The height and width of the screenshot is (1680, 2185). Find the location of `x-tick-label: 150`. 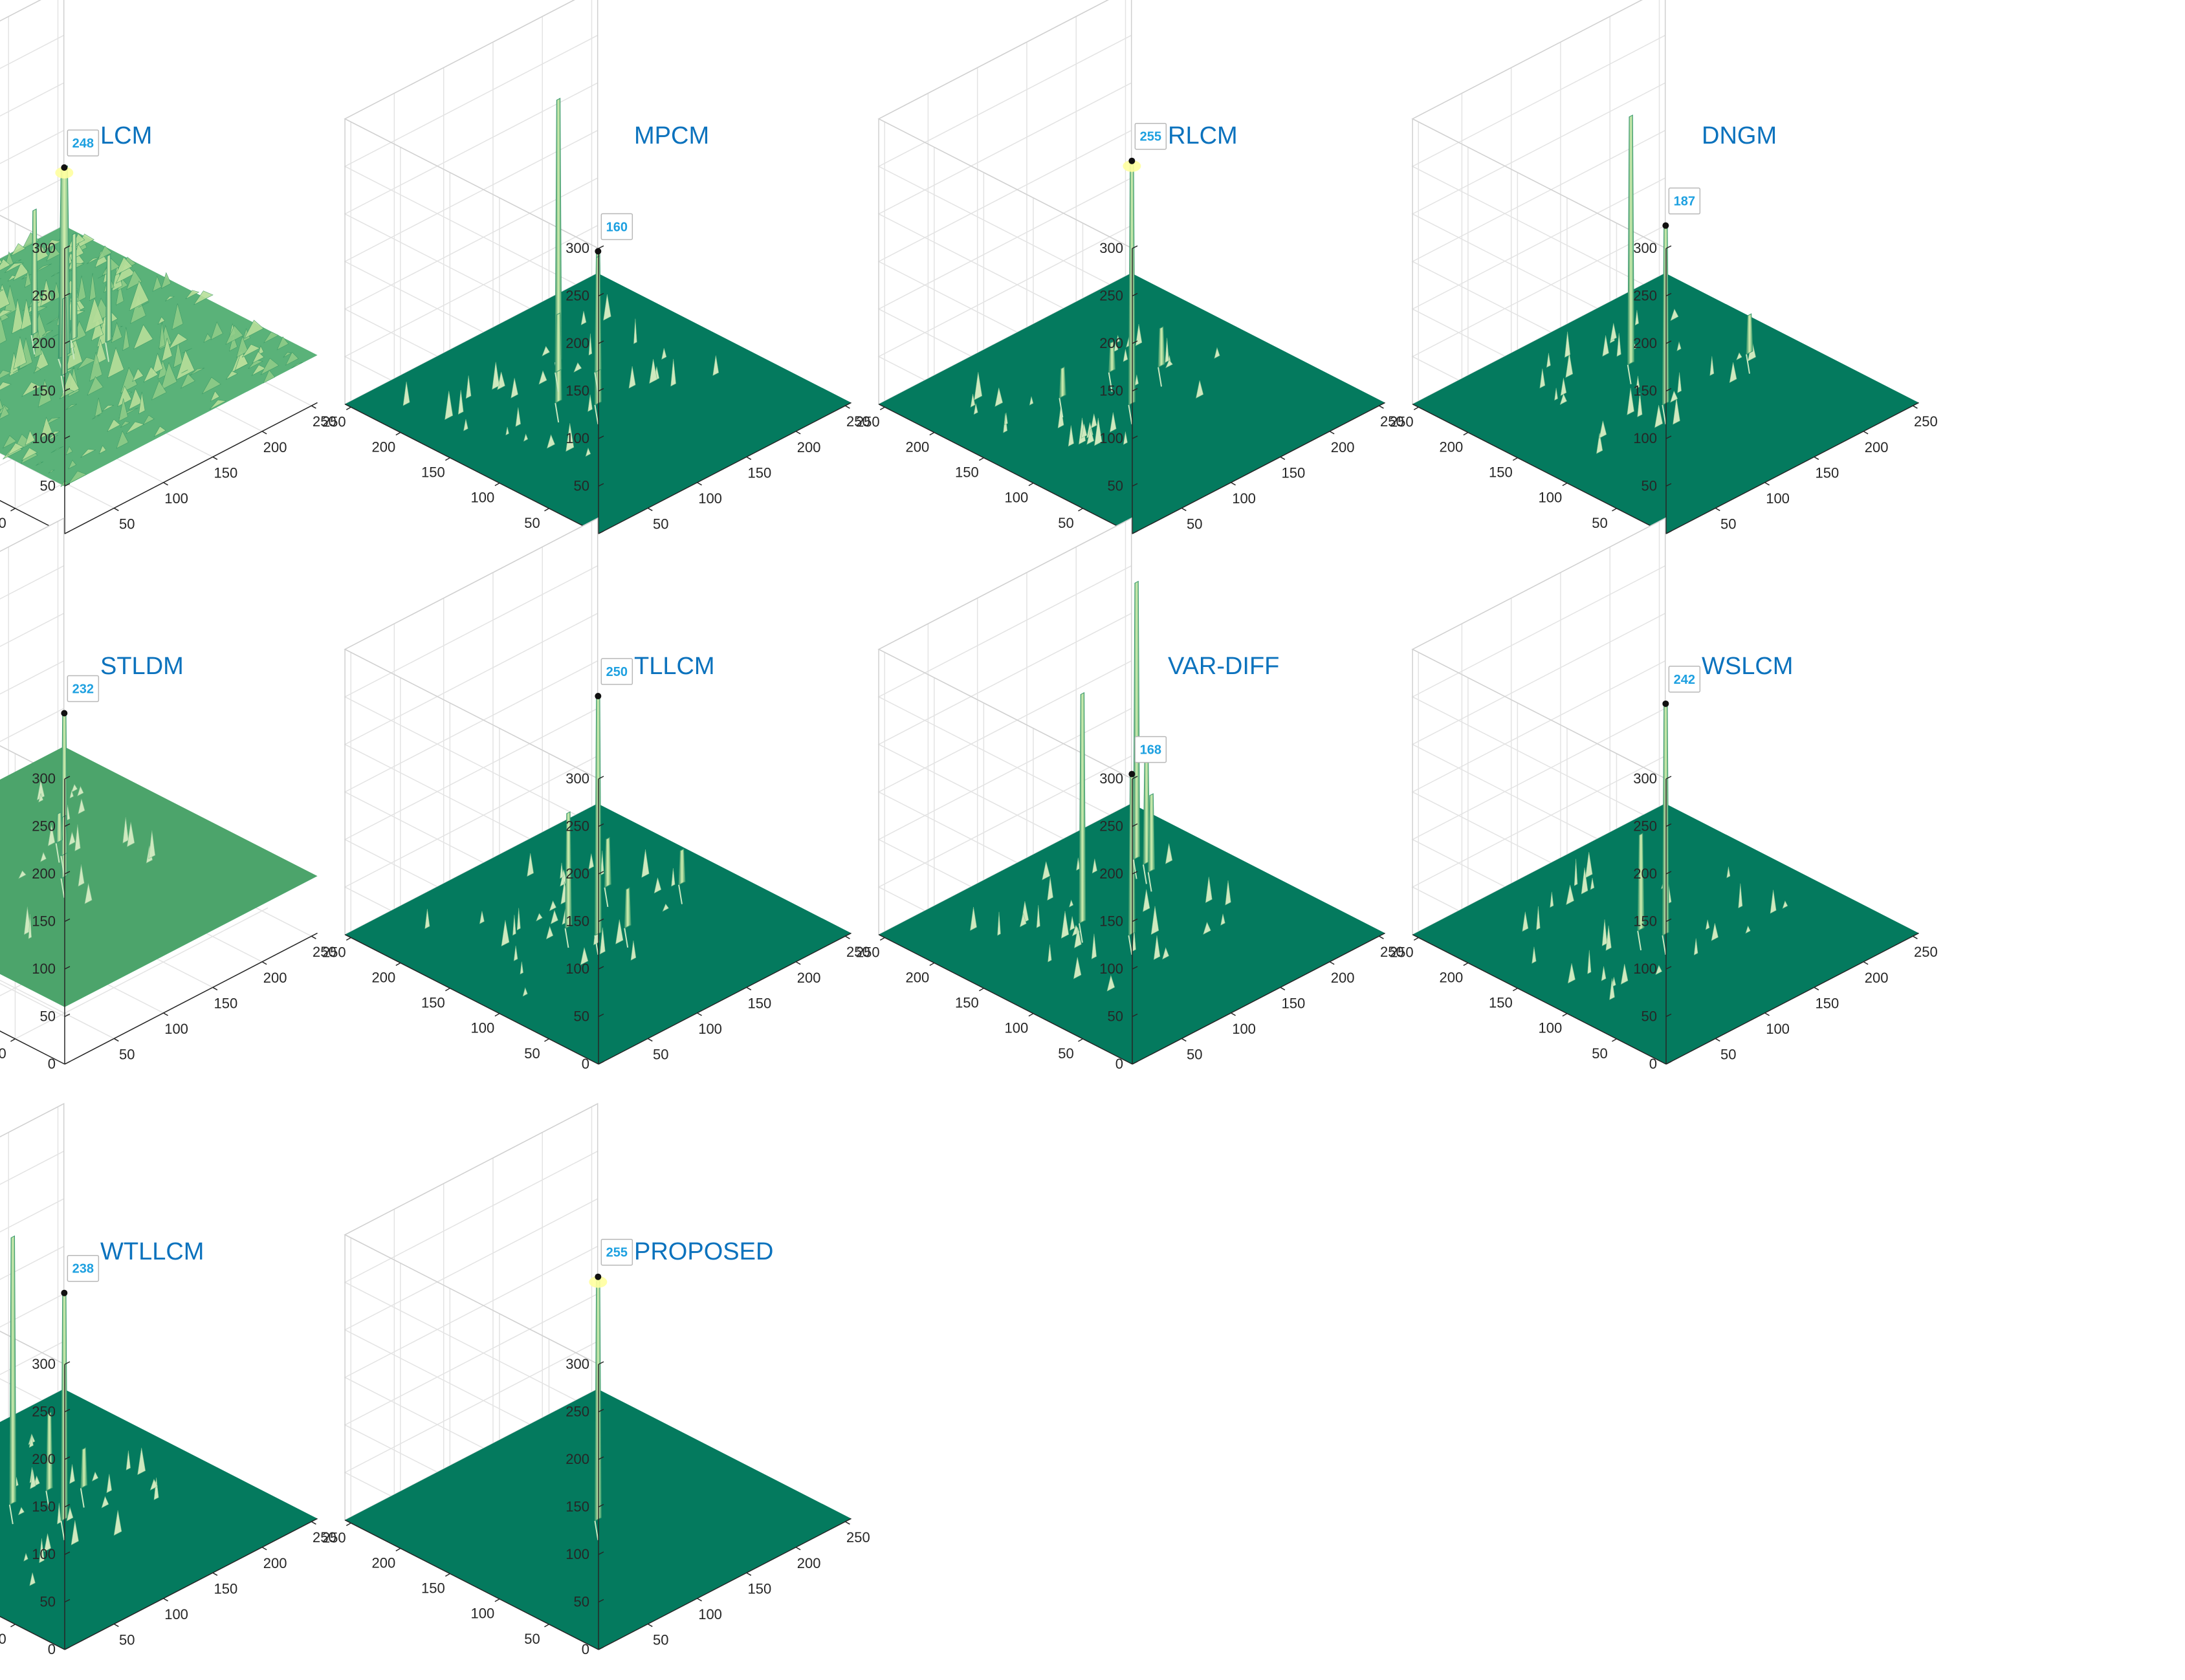

x-tick-label: 150 is located at coordinates (759, 472).